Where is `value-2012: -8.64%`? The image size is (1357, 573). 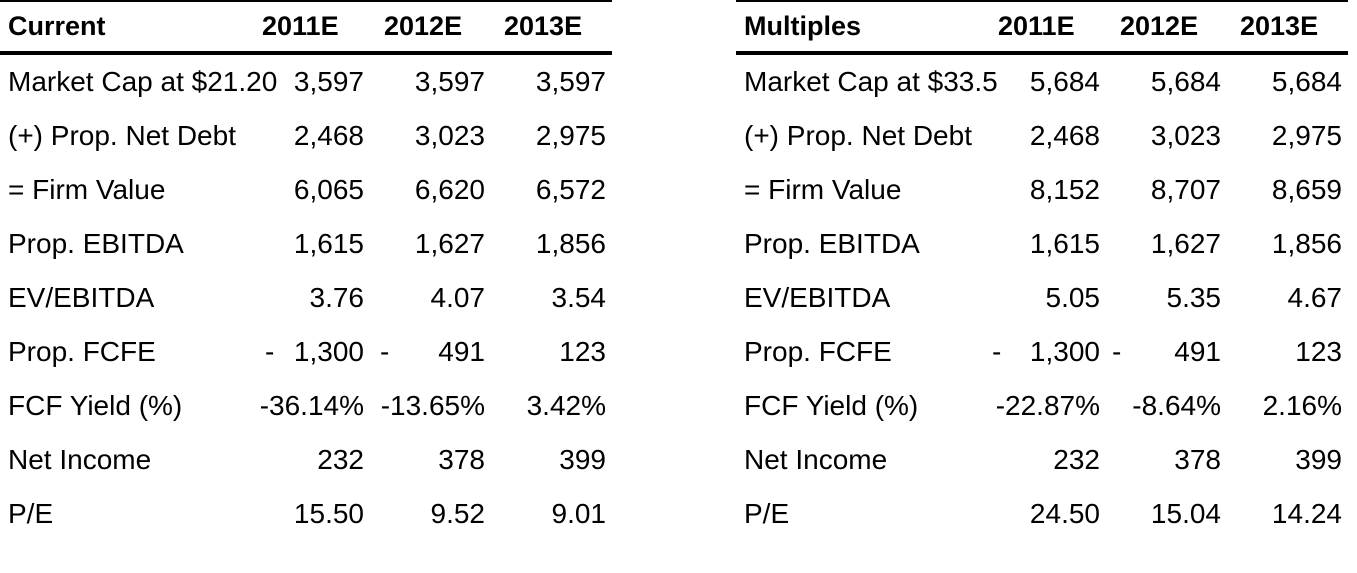 value-2012: -8.64% is located at coordinates (1176, 405).